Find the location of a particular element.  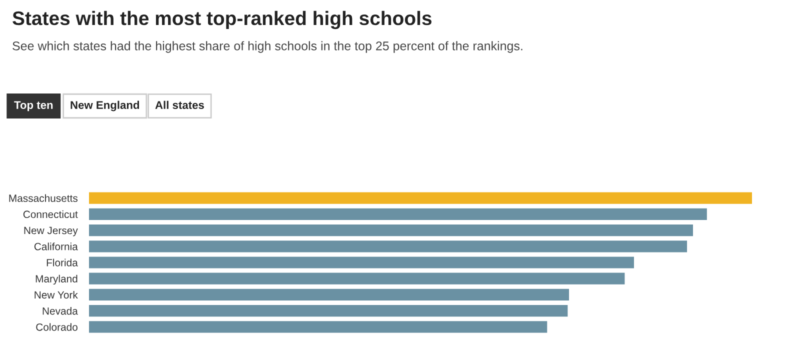

y-tick-label: New York is located at coordinates (56, 294).